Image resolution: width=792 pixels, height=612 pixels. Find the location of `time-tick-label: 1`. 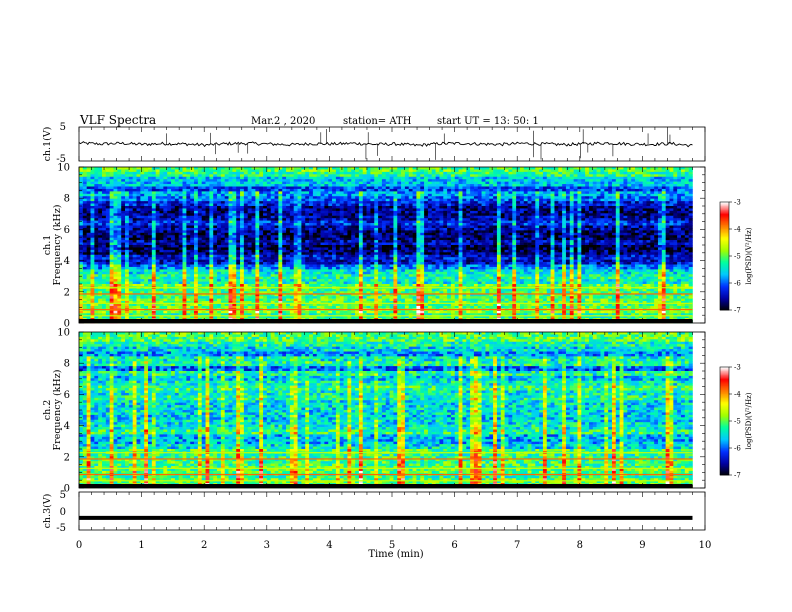

time-tick-label: 1 is located at coordinates (141, 545).